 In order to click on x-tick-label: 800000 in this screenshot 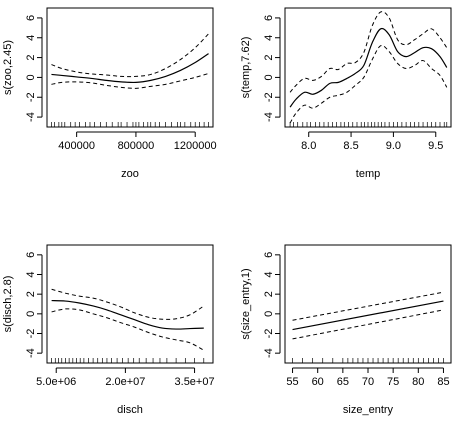, I will do `click(136, 146)`.